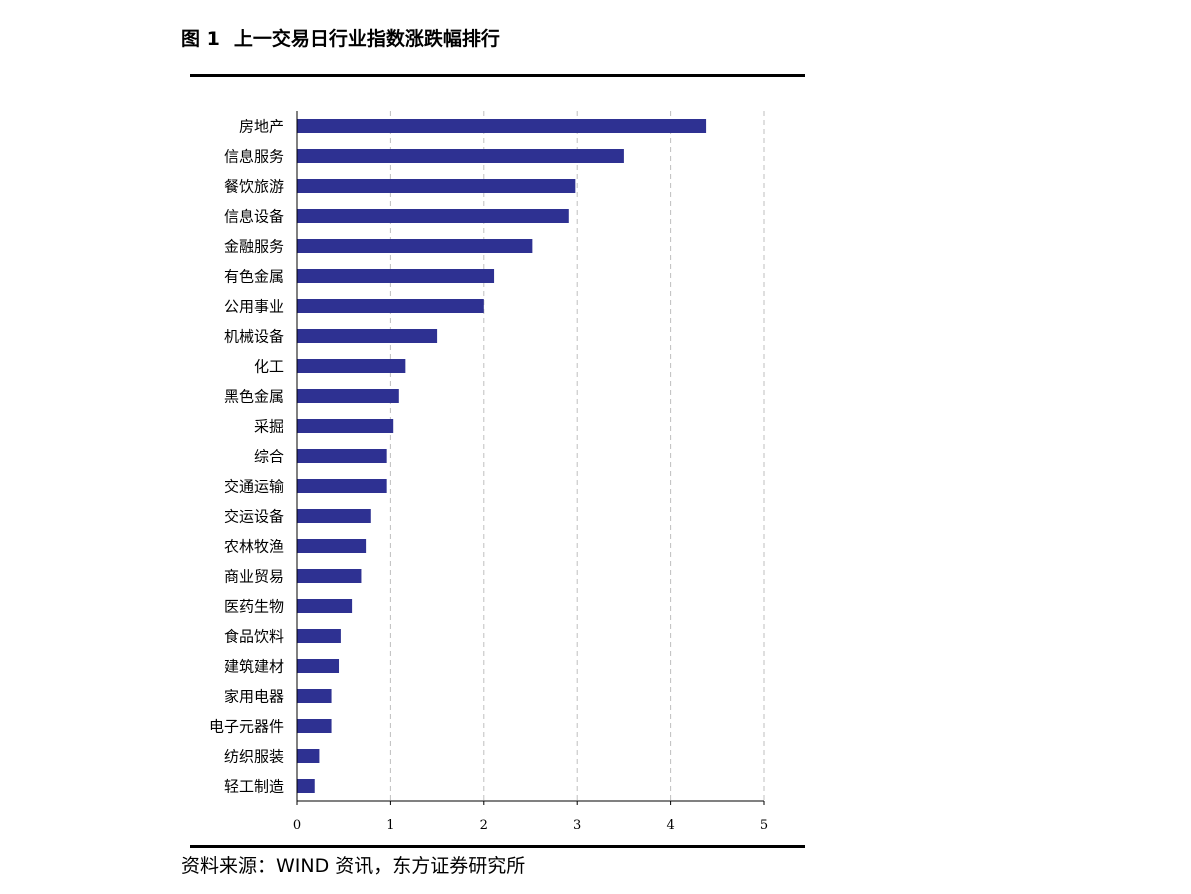 This screenshot has width=1191, height=894. I want to click on category-label: 信息设备, so click(254, 217).